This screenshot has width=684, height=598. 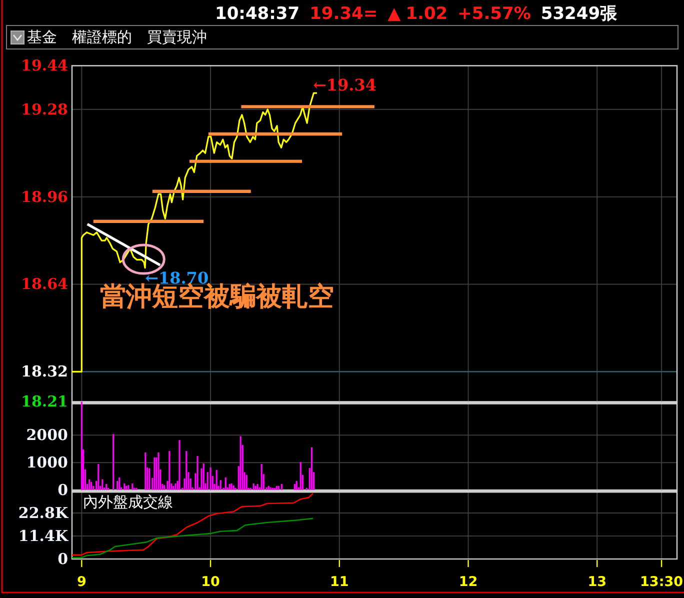 What do you see at coordinates (44, 284) in the screenshot?
I see `y-tick-label: 18.64` at bounding box center [44, 284].